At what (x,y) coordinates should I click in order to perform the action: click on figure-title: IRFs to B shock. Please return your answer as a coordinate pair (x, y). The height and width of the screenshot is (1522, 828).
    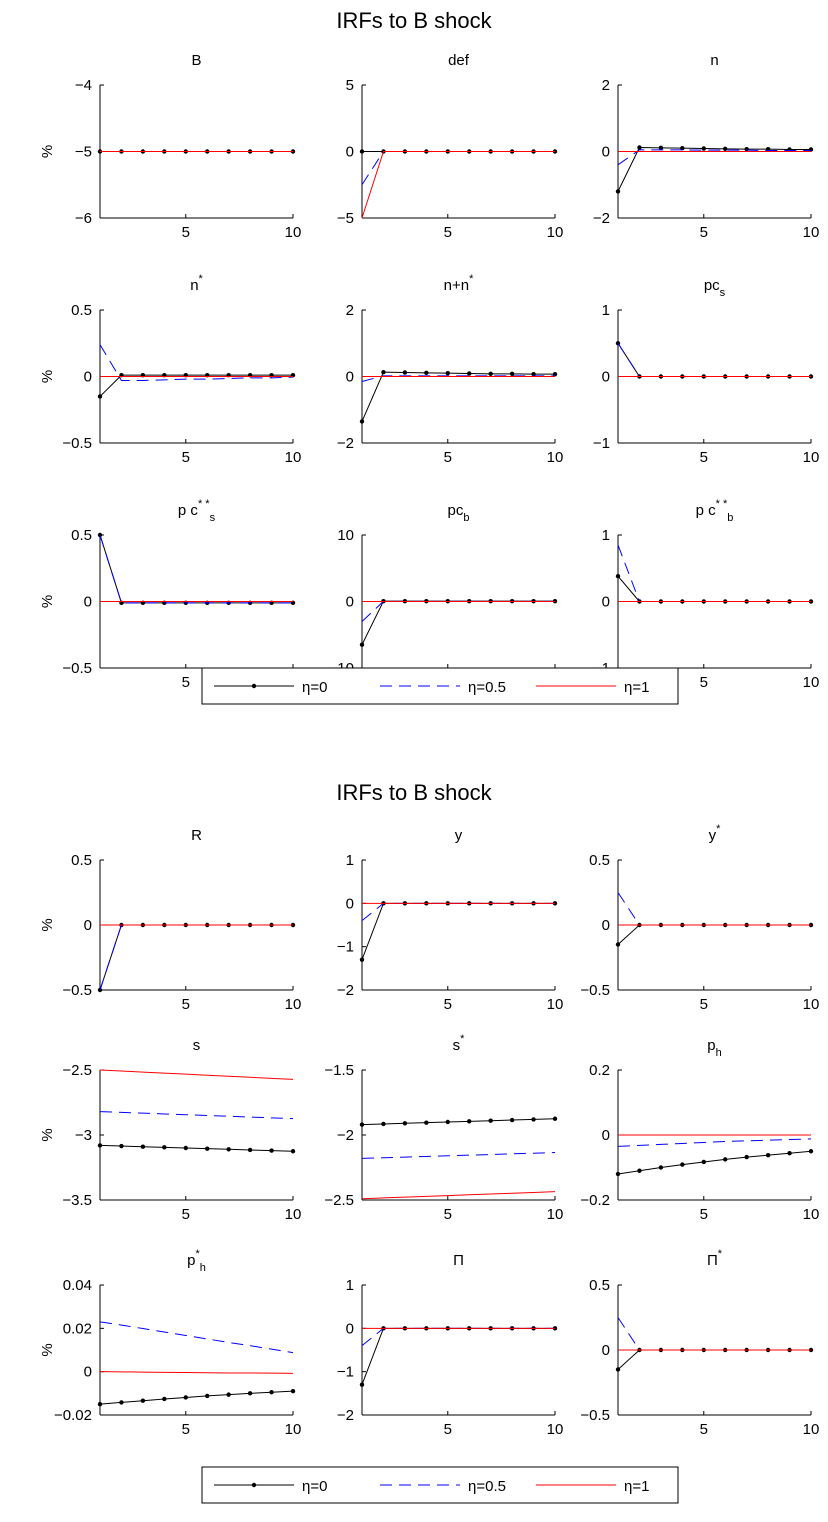
    Looking at the image, I should click on (414, 20).